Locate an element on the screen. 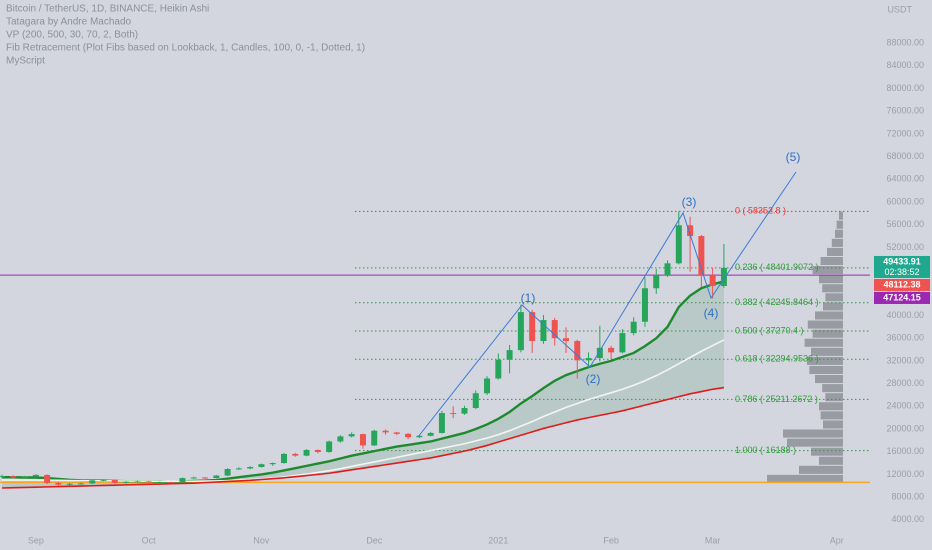  y-tick-label: 84000.00 is located at coordinates (905, 65).